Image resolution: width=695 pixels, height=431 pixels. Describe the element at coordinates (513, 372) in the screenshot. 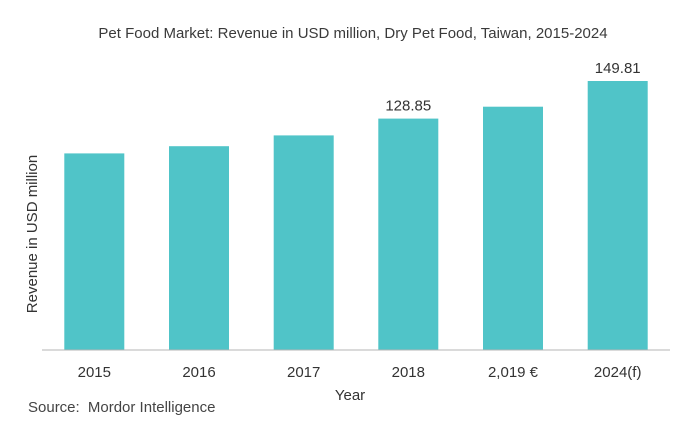

I see `x-tick-label-4: 2,019 €` at that location.